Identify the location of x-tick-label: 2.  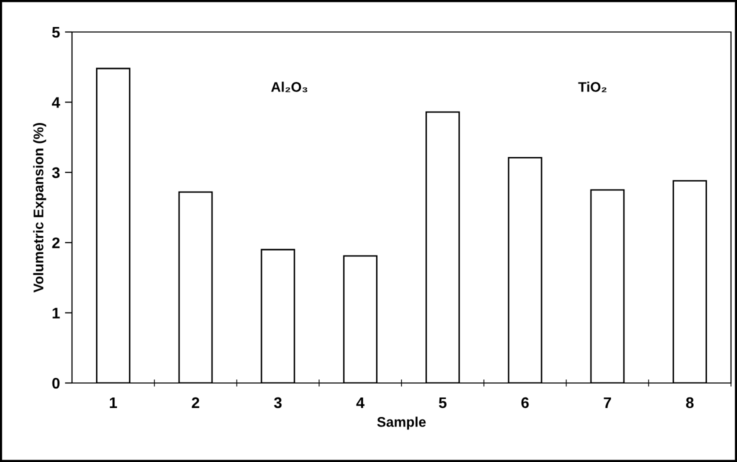
(196, 402).